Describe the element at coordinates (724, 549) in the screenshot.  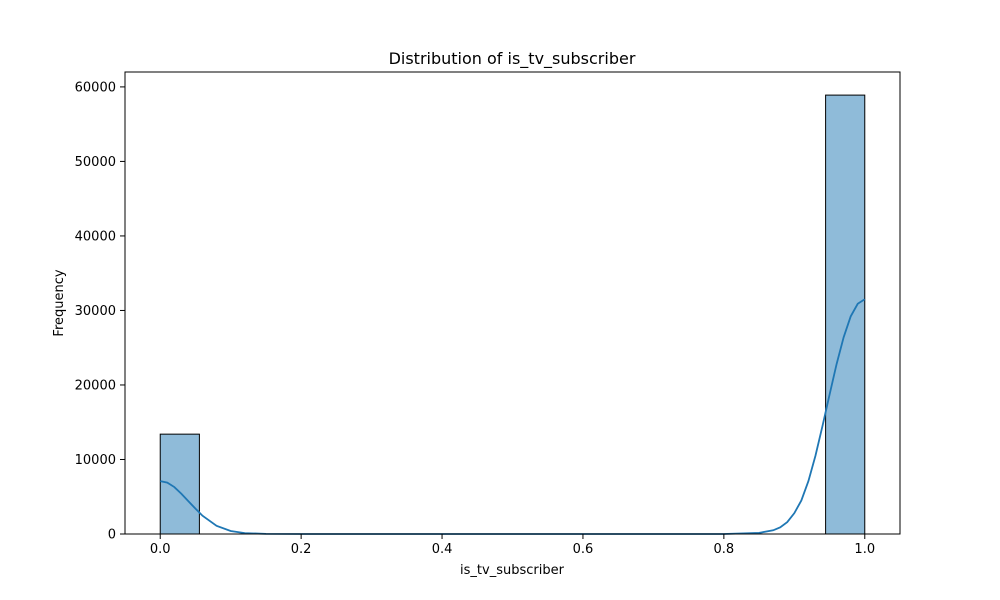
I see `x-tick-label: 0.8` at that location.